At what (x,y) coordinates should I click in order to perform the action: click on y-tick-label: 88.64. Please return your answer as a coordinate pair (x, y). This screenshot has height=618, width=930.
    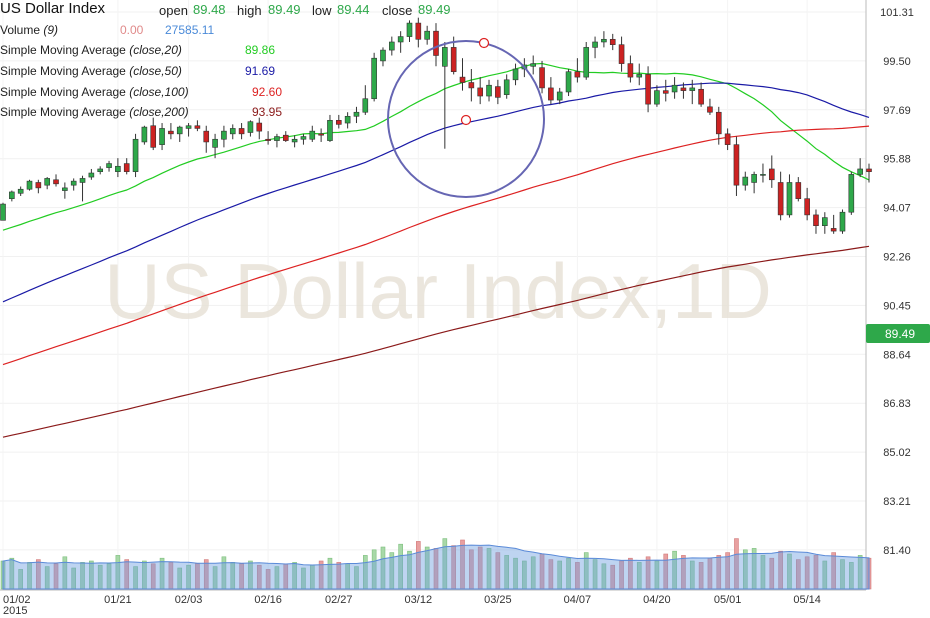
    Looking at the image, I should click on (897, 355).